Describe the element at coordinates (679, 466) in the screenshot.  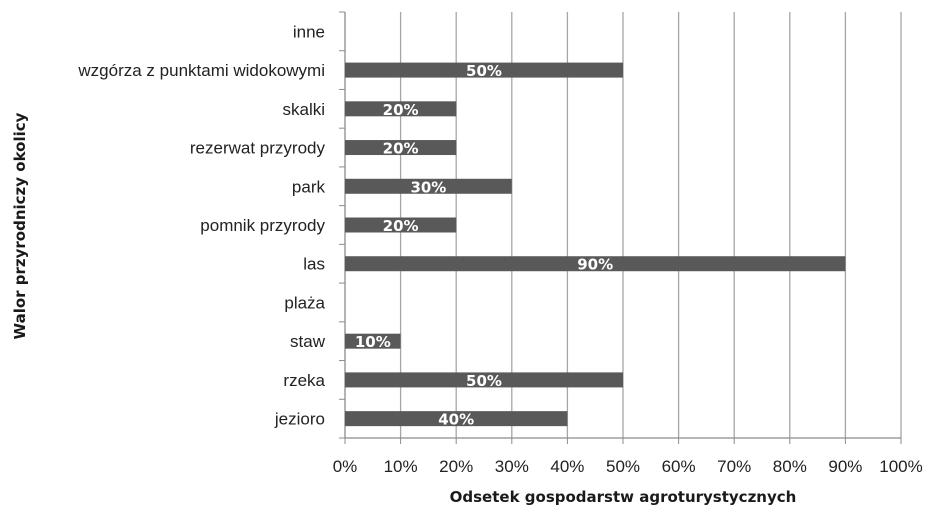
I see `x-tick-label: 60%` at that location.